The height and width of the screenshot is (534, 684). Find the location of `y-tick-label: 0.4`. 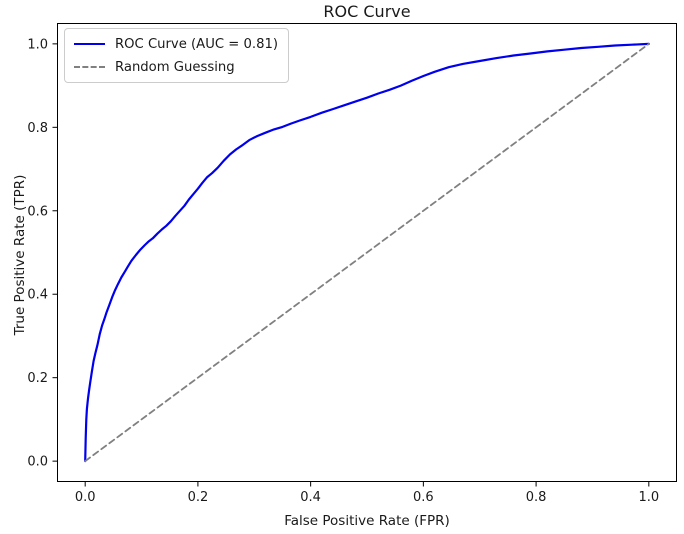

y-tick-label: 0.4 is located at coordinates (37, 295).